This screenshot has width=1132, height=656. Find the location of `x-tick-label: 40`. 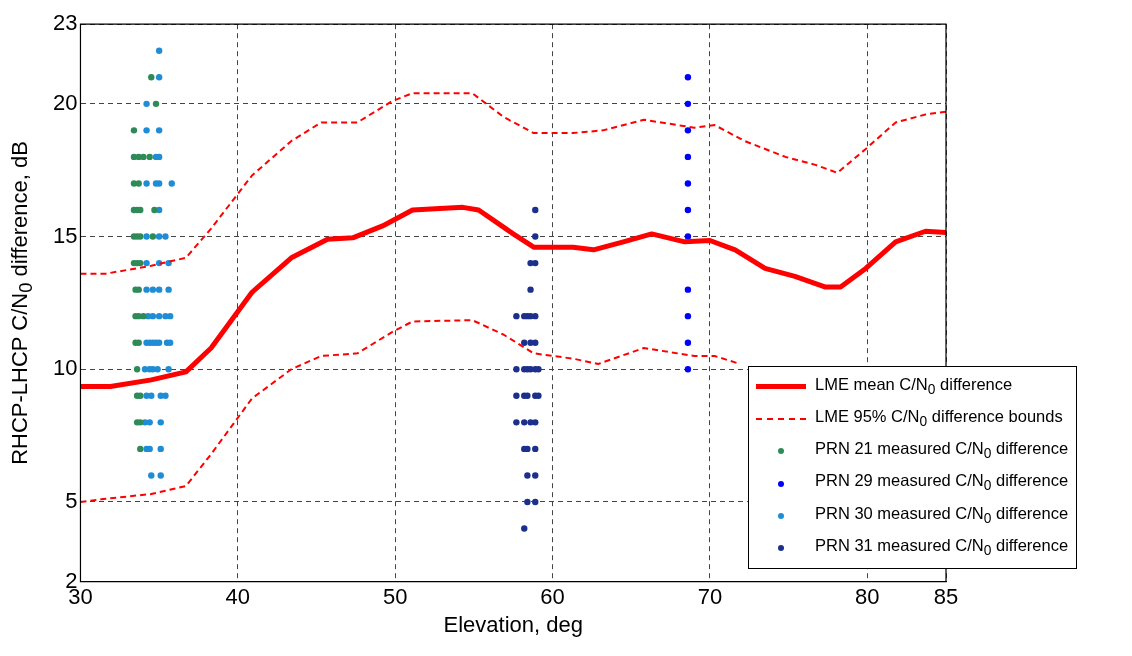

x-tick-label: 40 is located at coordinates (238, 596).